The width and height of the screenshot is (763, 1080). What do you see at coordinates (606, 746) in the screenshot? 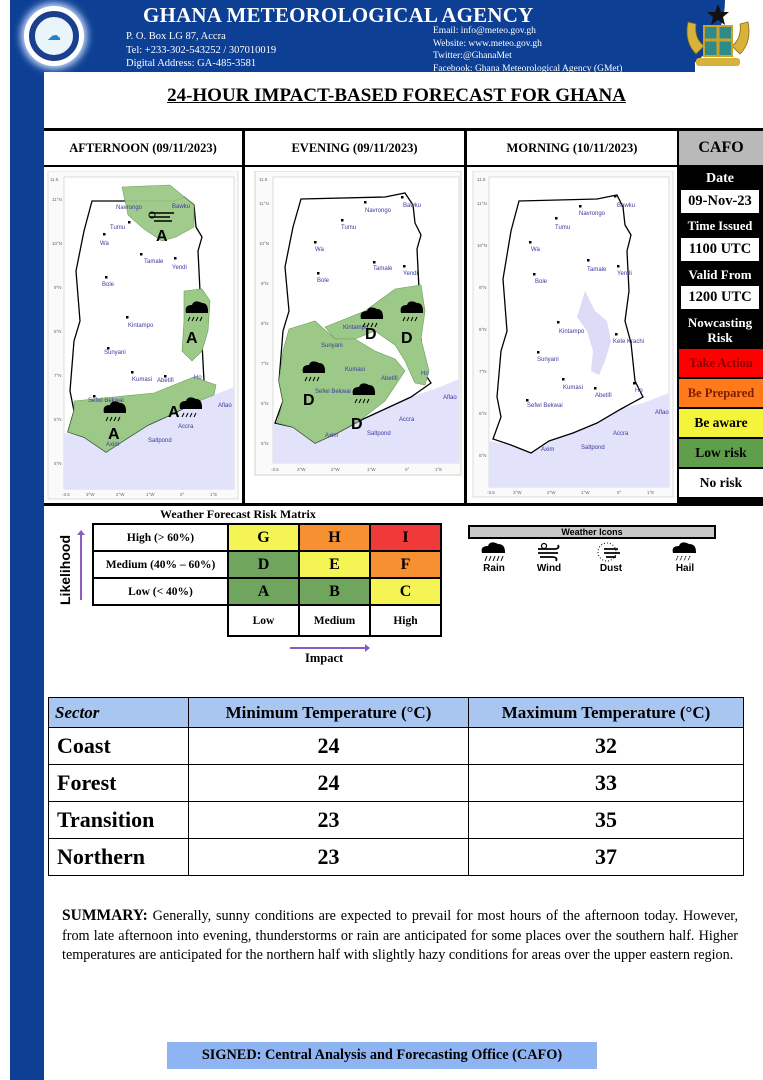
I see `max-temp: 32` at bounding box center [606, 746].